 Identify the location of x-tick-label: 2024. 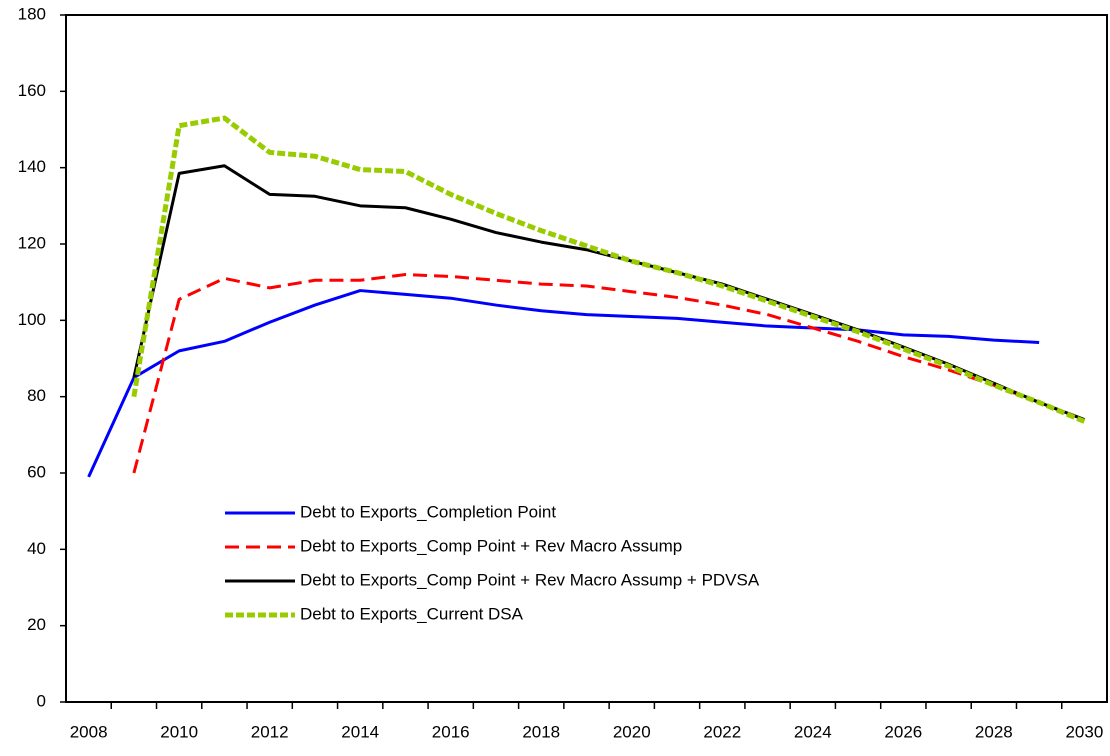
(813, 731).